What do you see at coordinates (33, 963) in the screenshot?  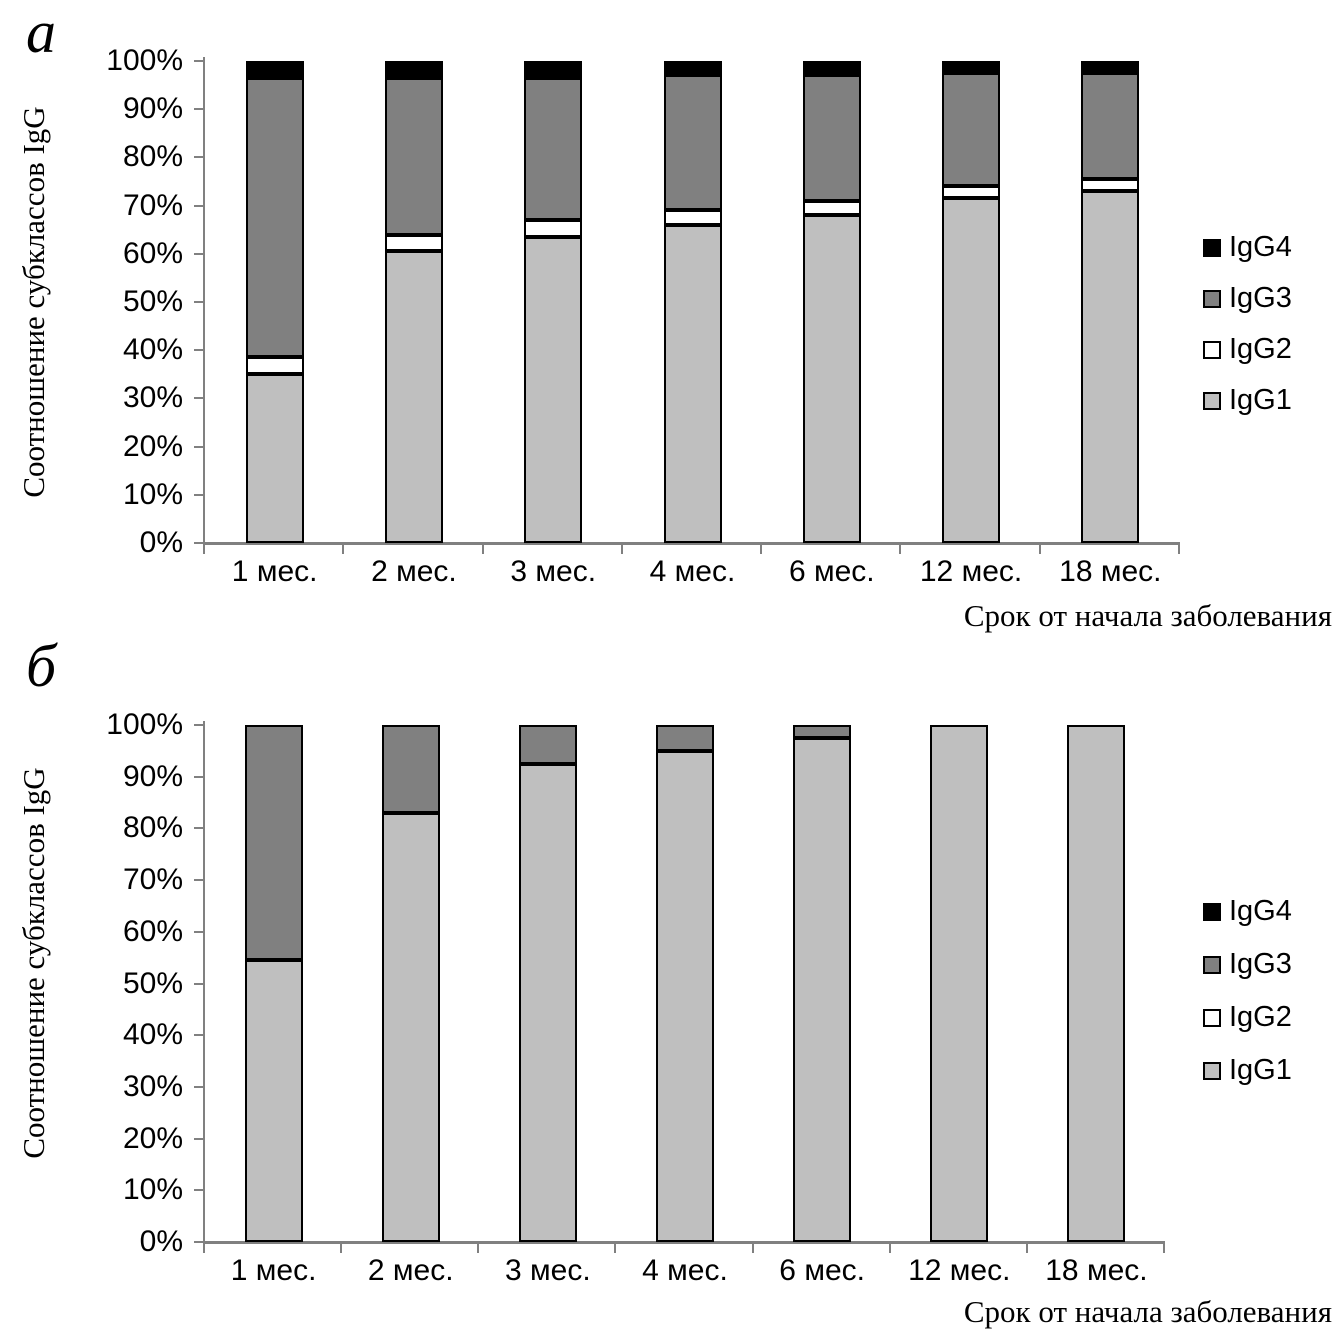 I see `panel-b-y-axis-title: Соотношение субклассов IgG` at bounding box center [33, 963].